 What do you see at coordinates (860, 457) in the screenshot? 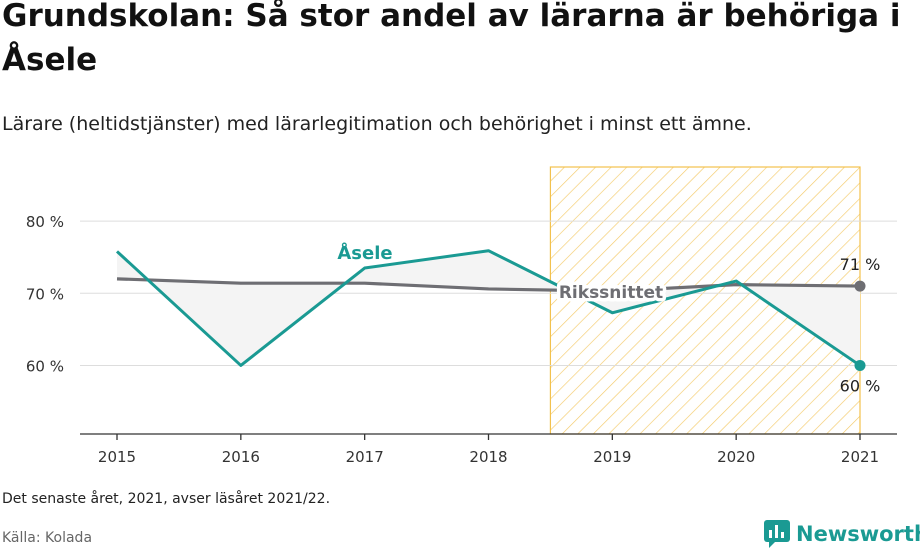
I see `x-tick-label: 2021` at bounding box center [860, 457].